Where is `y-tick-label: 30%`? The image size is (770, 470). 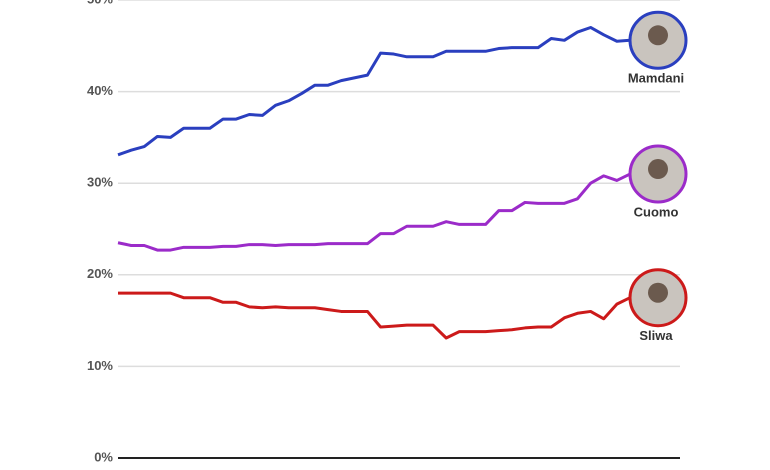 y-tick-label: 30% is located at coordinates (100, 182).